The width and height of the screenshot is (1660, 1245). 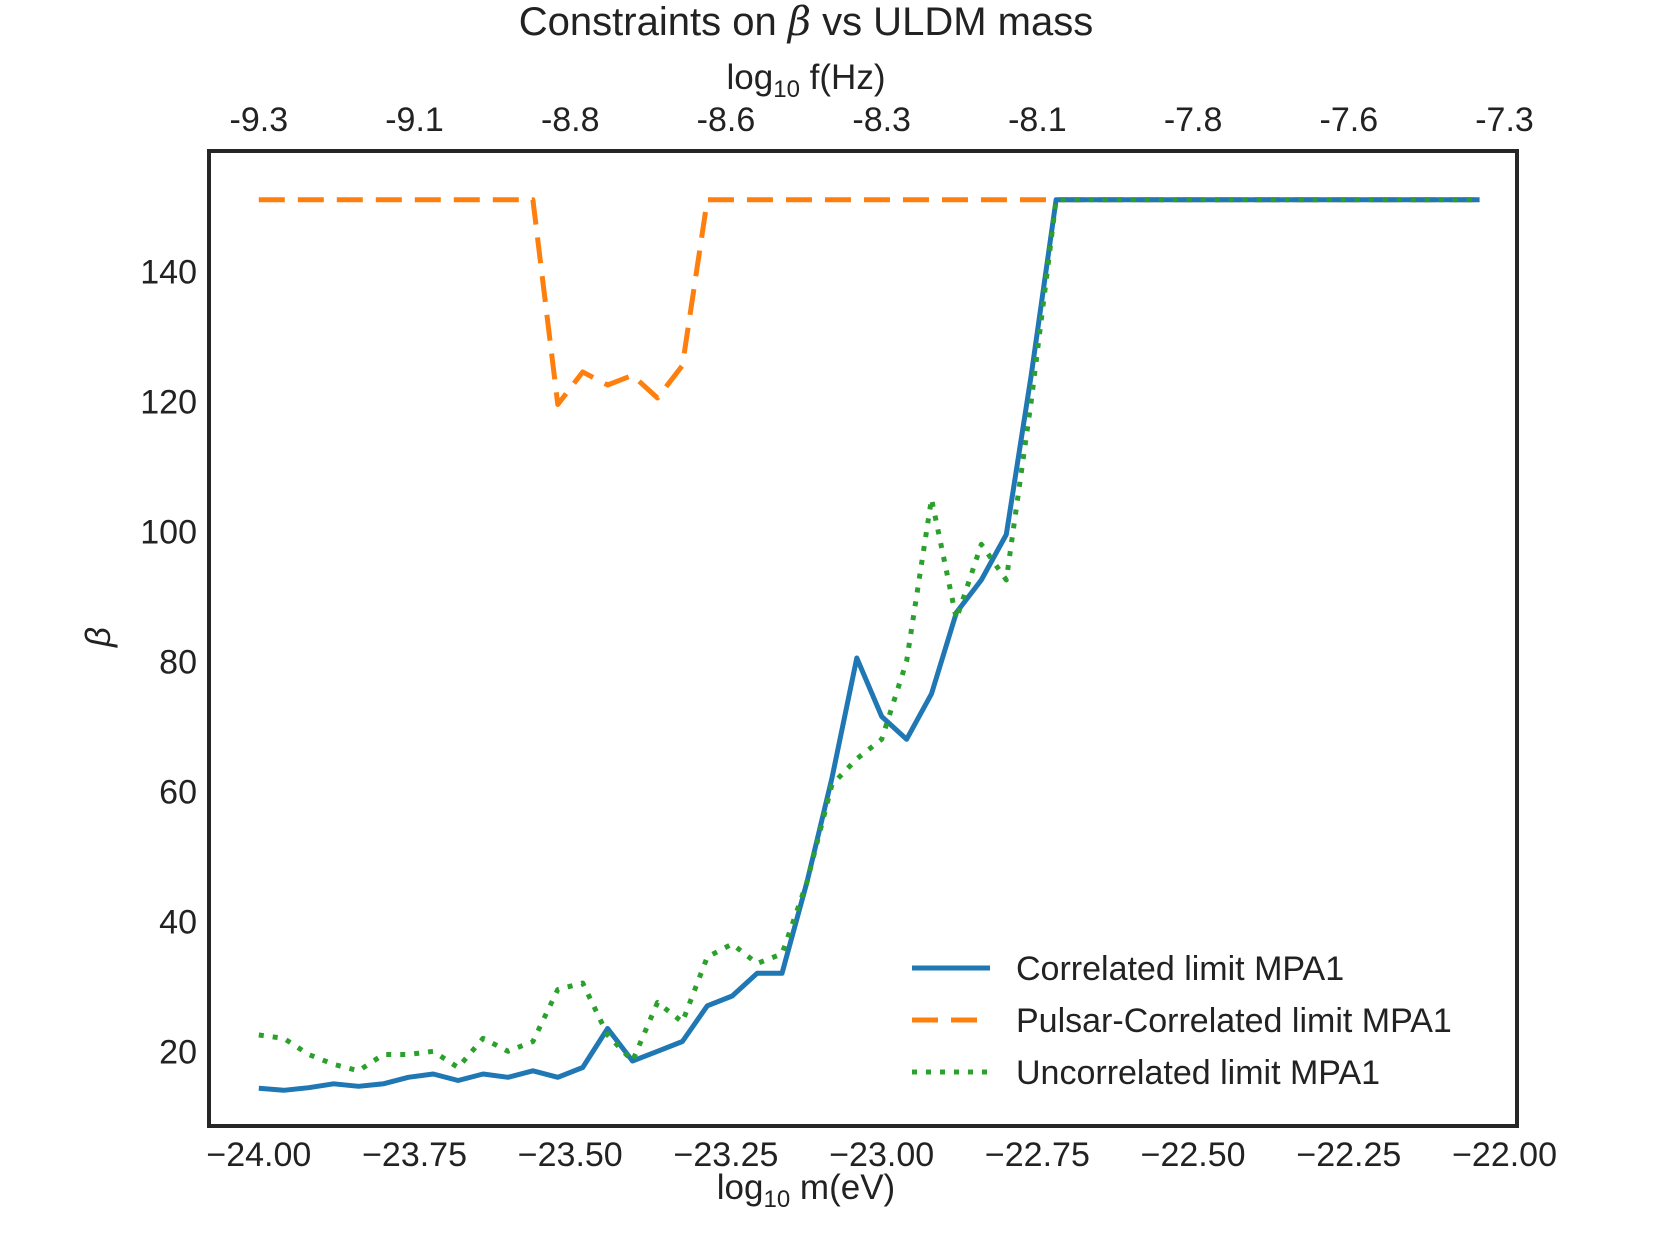 I want to click on top-tick-label: -9.1, so click(x=414, y=120).